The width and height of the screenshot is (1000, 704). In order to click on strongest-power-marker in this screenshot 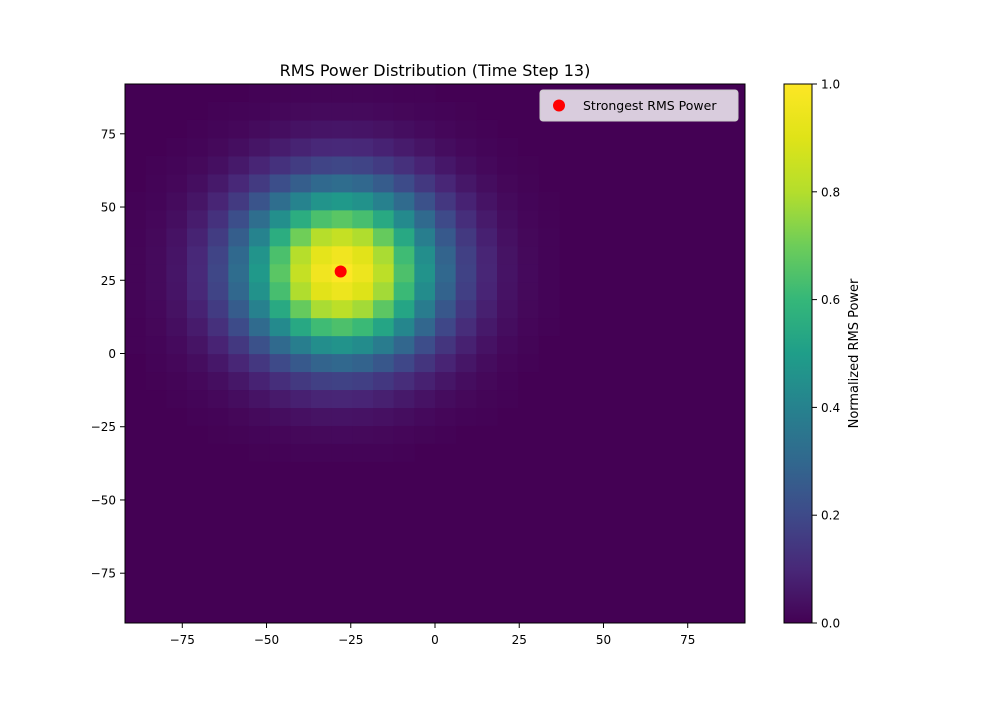, I will do `click(340, 271)`.